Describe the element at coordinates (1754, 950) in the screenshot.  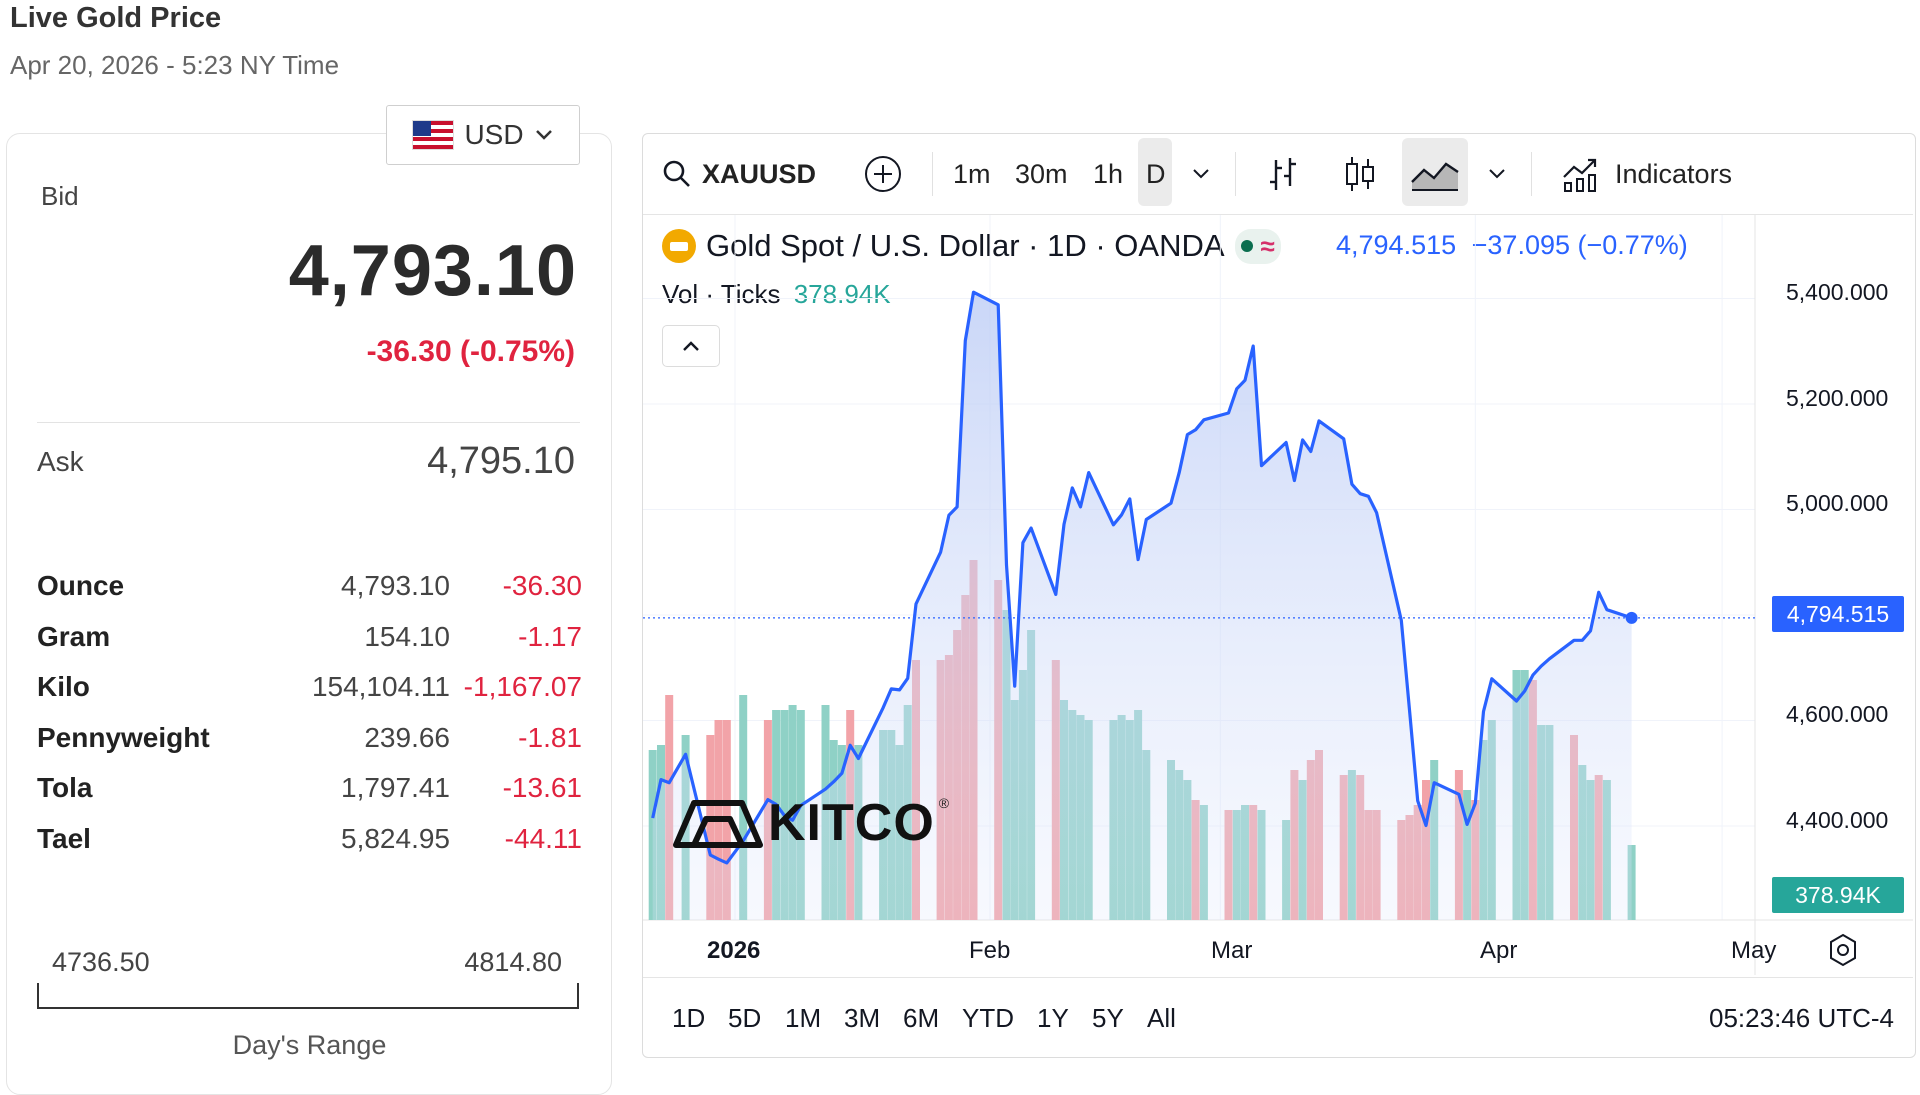
I see `x-tick-label: May` at that location.